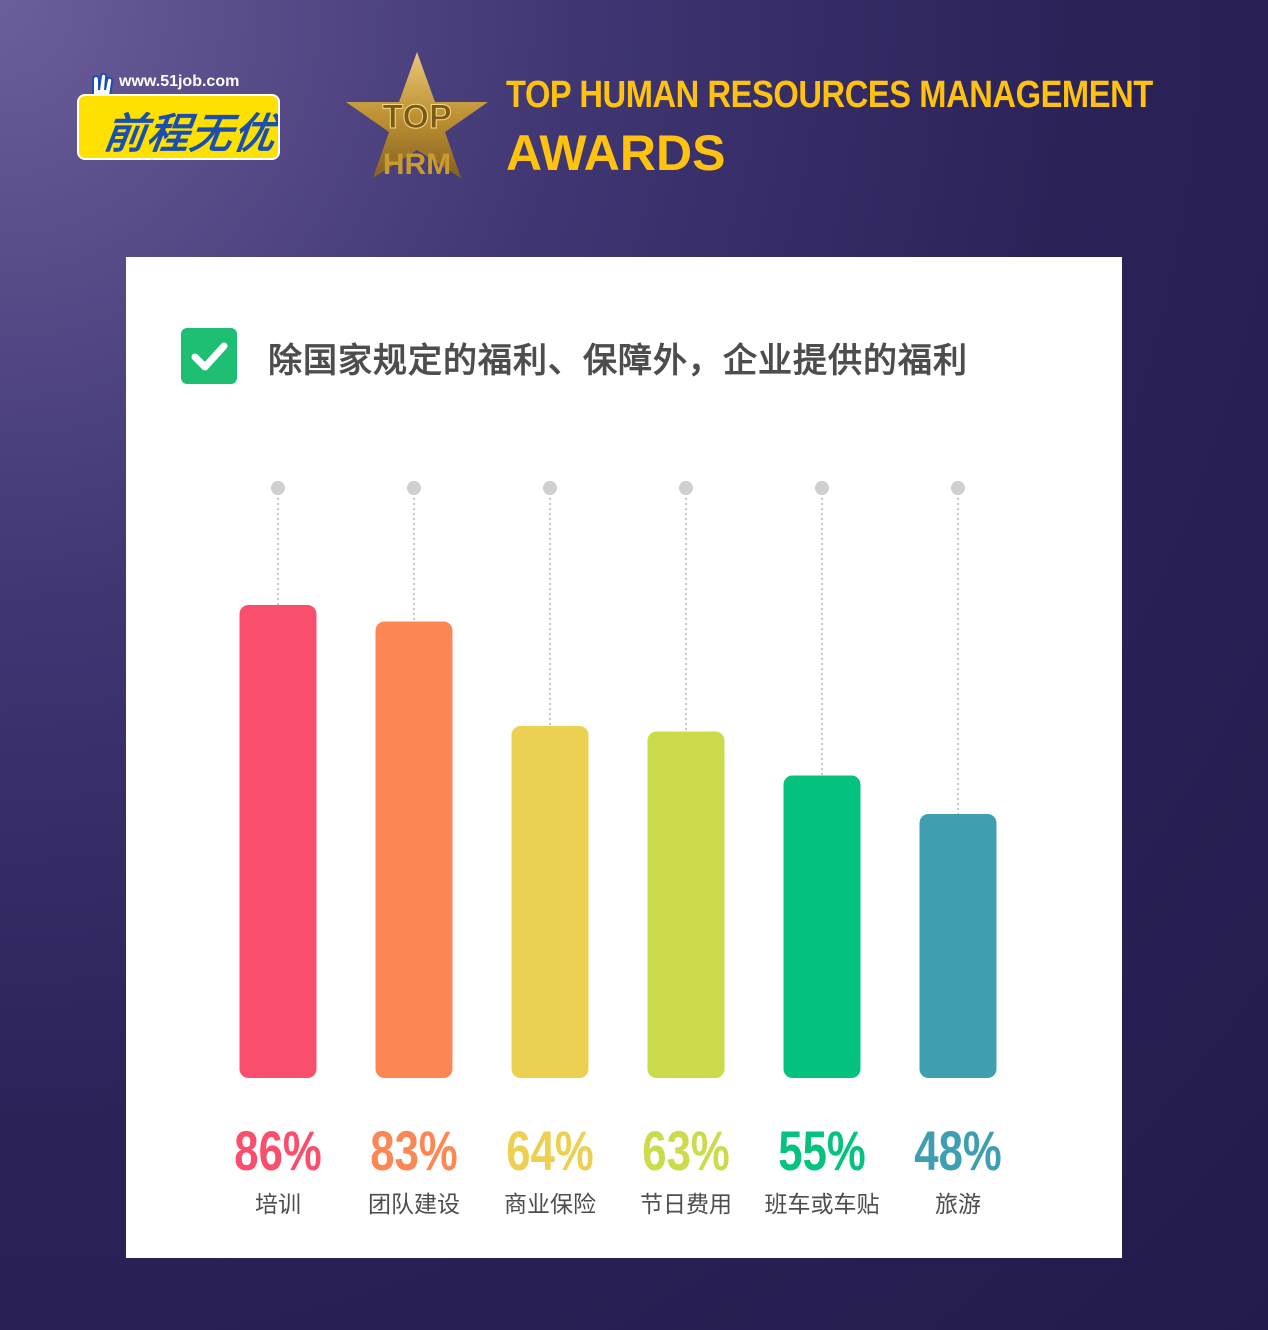 This screenshot has height=1330, width=1268. What do you see at coordinates (278, 1205) in the screenshot?
I see `category-label: 培训` at bounding box center [278, 1205].